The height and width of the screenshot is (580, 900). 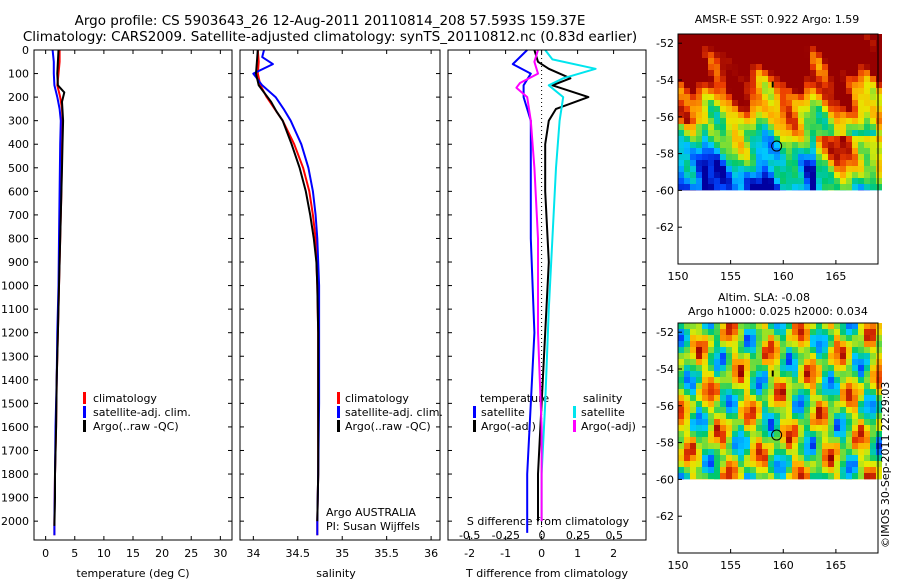 I want to click on depth-tick-label: 100, so click(x=18, y=74).